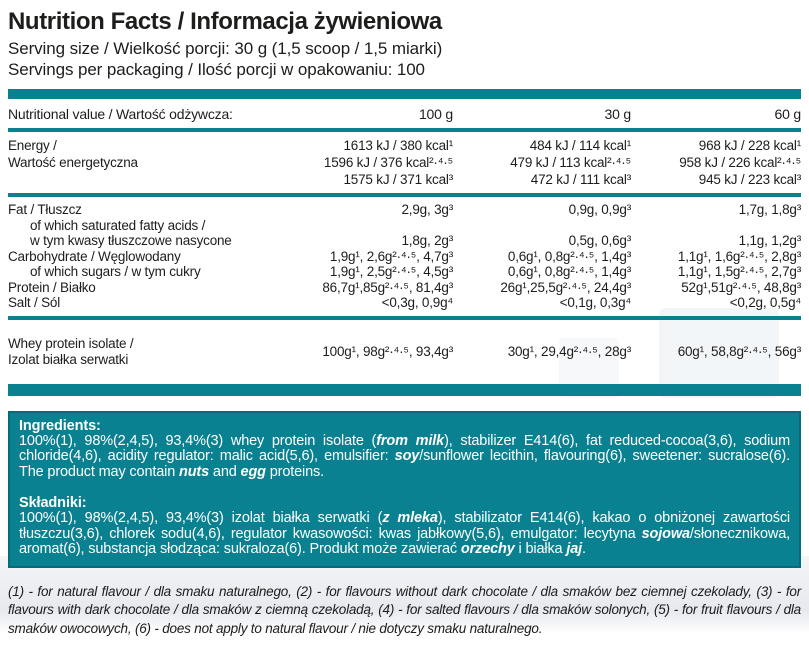  I want to click on protein-value-60g: 52g¹,51g²·⁴·⁵, 48,8g³, so click(741, 287).